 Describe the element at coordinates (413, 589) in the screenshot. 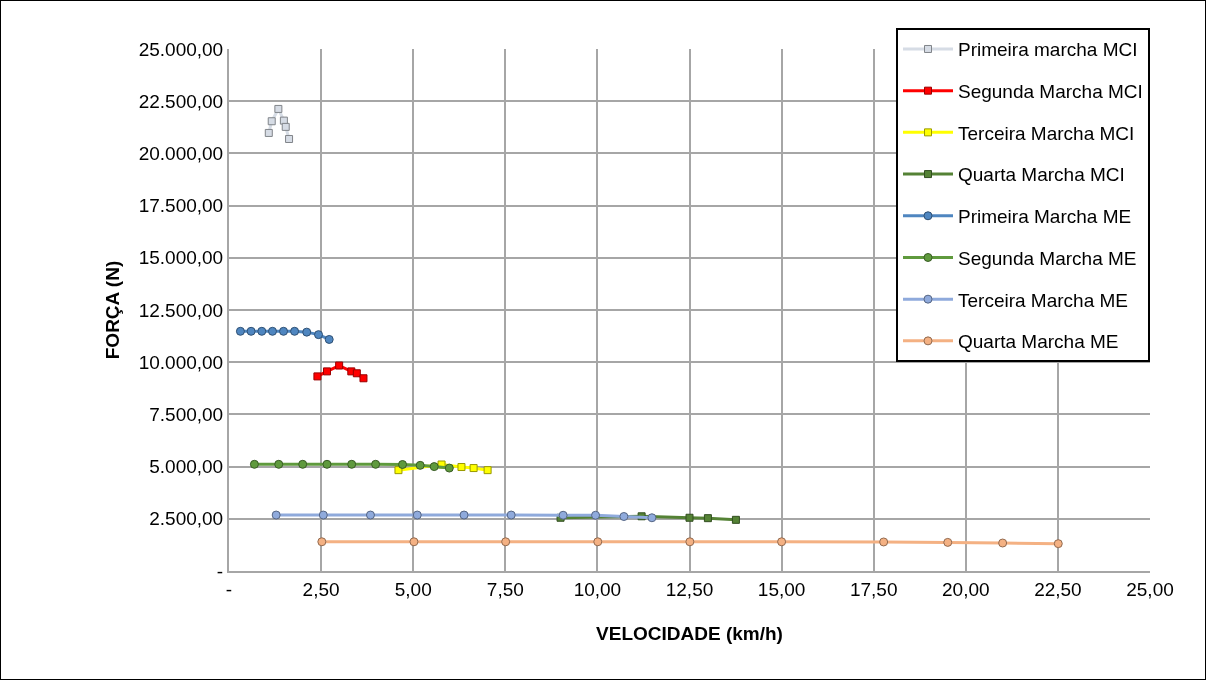

I see `x-tick-label: 5,00` at that location.